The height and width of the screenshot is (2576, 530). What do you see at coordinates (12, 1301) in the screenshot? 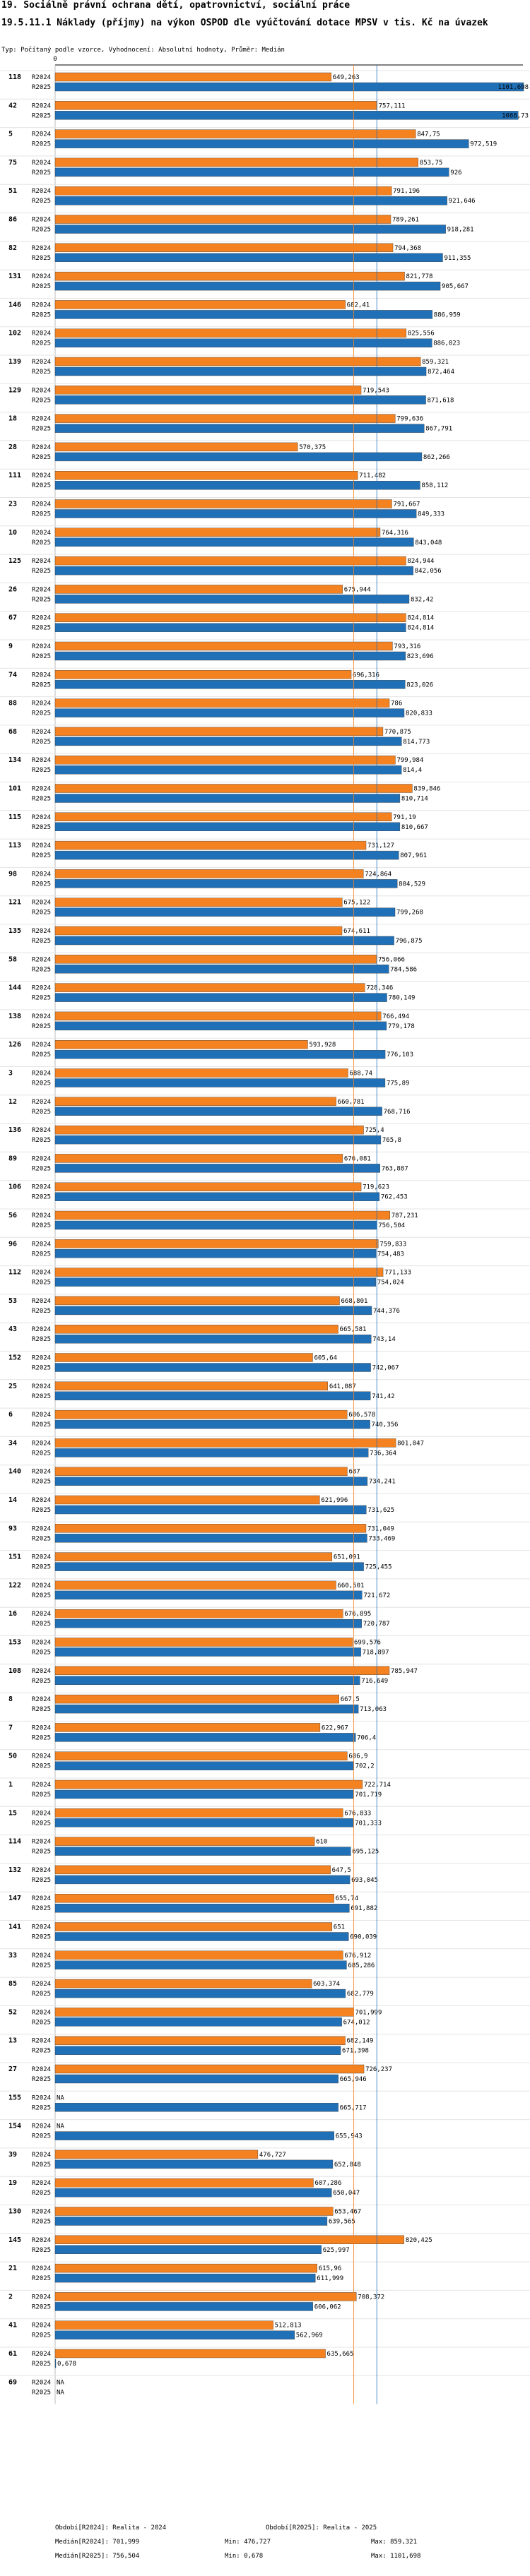
I see `category-label: 53` at bounding box center [12, 1301].